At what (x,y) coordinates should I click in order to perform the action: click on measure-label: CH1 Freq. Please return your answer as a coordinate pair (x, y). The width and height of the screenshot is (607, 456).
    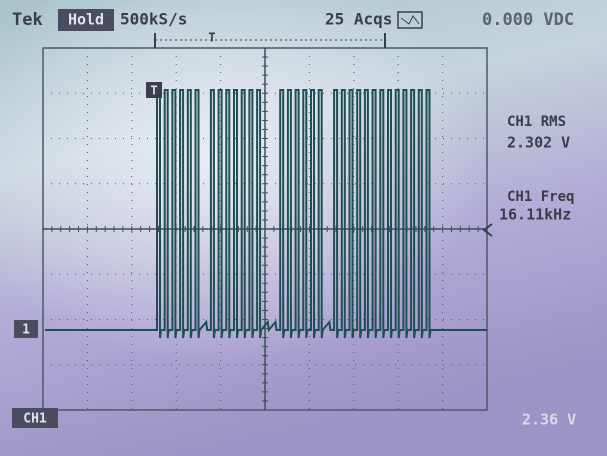
    Looking at the image, I should click on (540, 197).